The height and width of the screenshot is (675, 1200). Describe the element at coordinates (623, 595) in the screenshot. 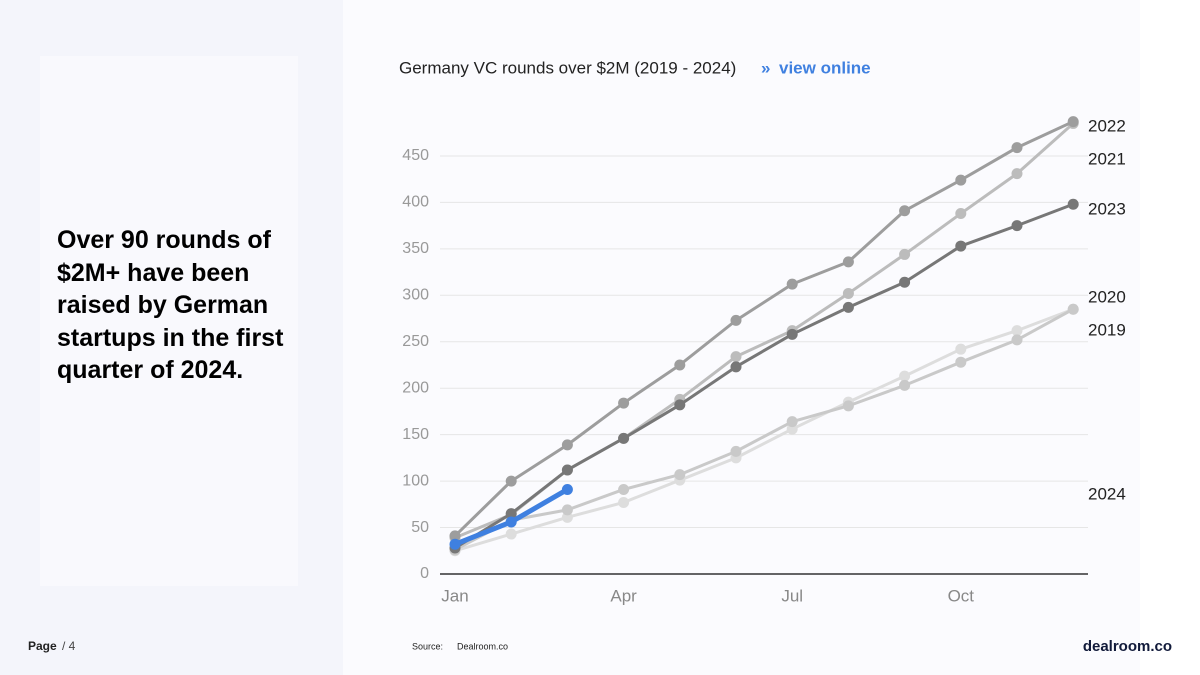

I see `x-tick-label: Apr` at that location.